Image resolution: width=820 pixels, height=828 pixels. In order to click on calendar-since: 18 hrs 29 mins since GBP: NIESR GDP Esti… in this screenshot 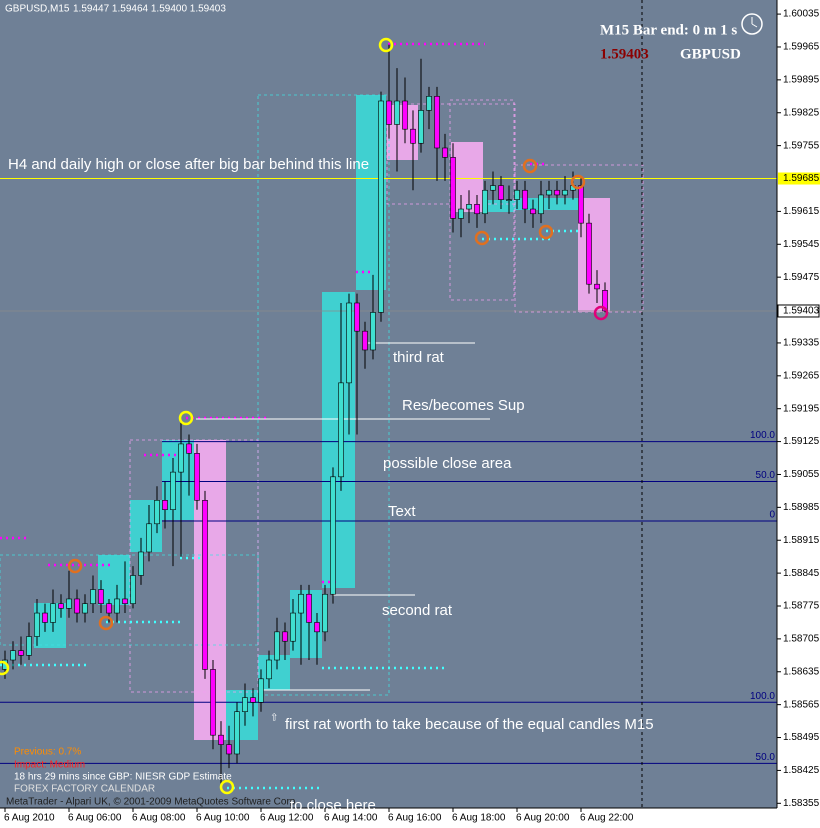, I will do `click(123, 777)`.